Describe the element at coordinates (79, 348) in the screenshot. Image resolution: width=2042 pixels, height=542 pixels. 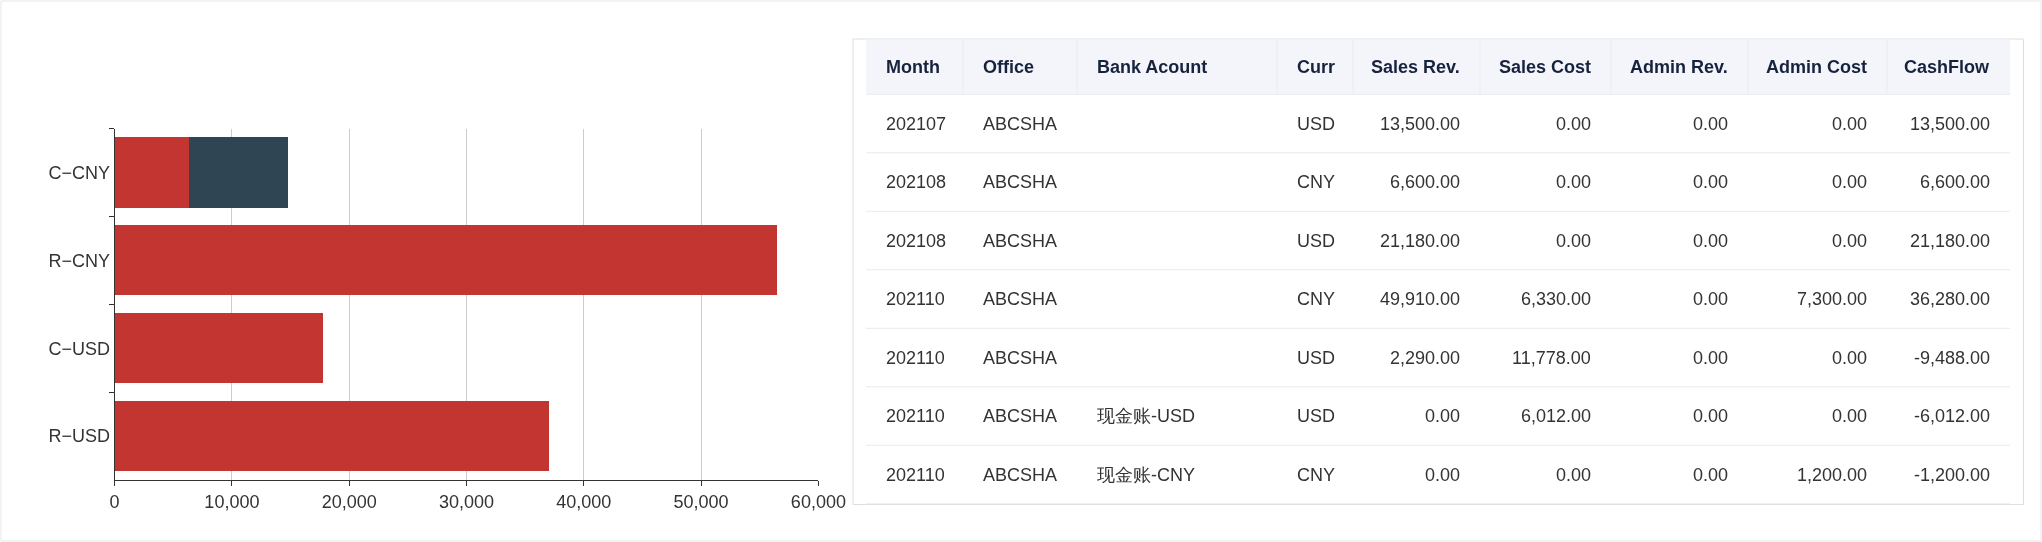
I see `y-tick-label: C−USD` at that location.